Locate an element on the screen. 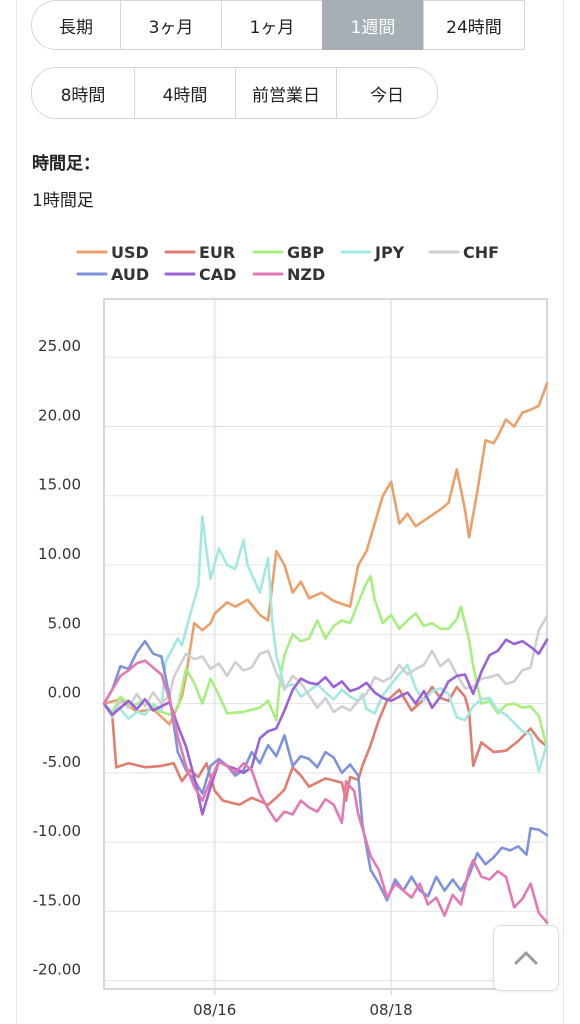  legend-label-usd: USD is located at coordinates (130, 252).